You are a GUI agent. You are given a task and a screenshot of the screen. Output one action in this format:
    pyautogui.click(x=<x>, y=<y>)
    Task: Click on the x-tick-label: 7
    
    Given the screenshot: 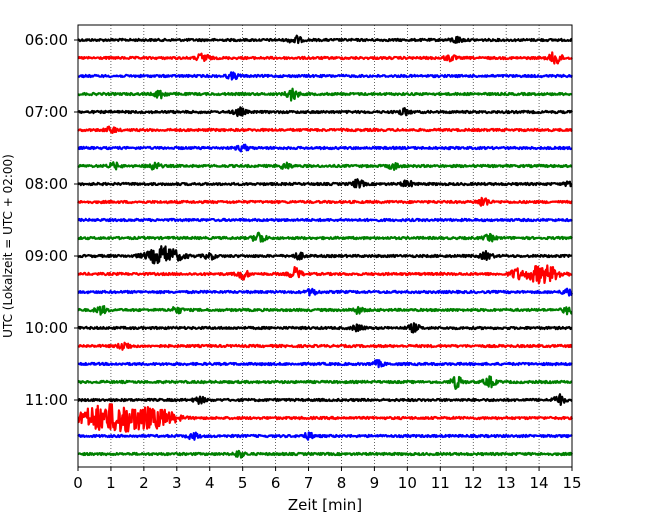 What is the action you would take?
    pyautogui.click(x=309, y=483)
    